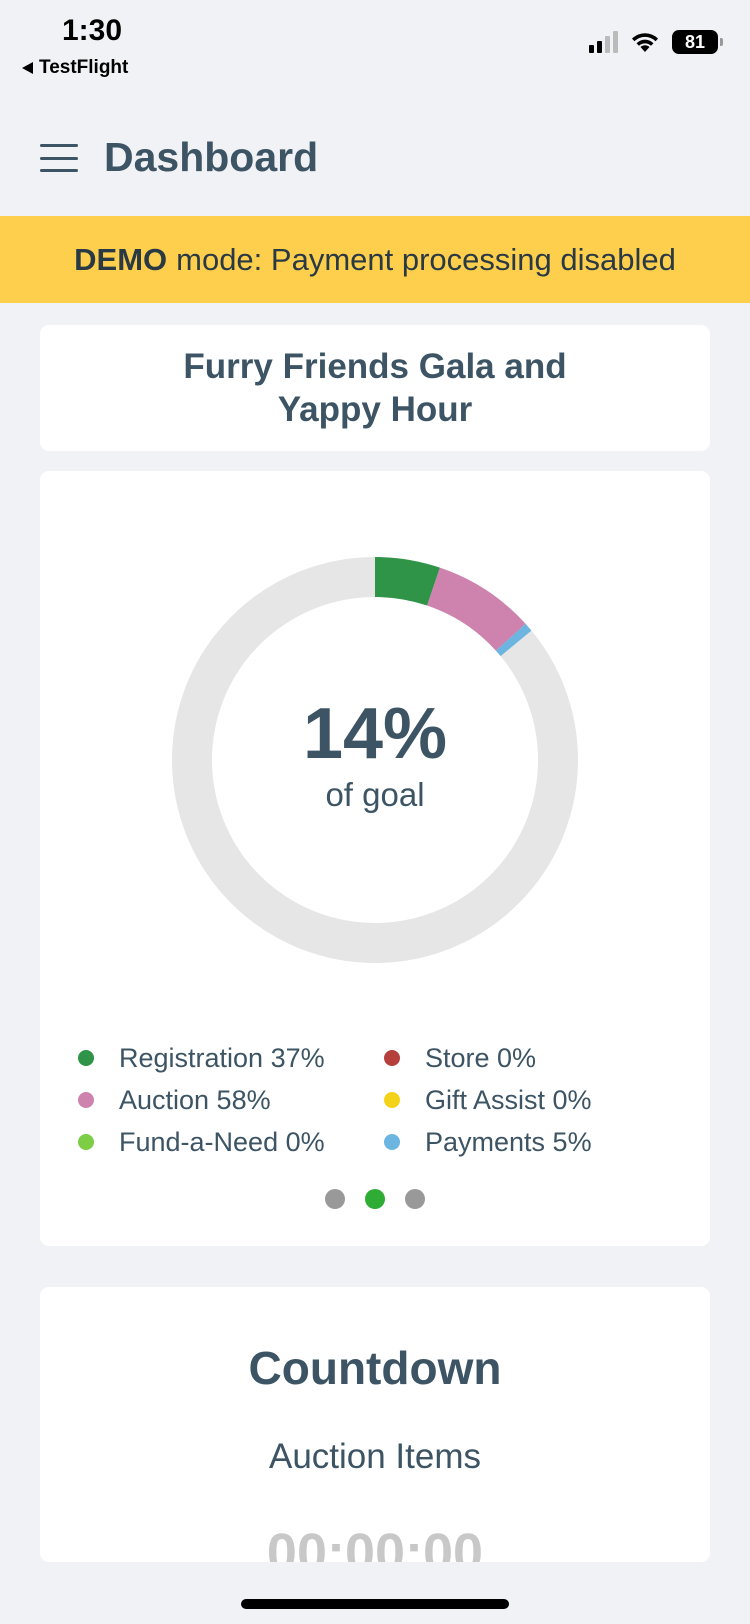 Image resolution: width=750 pixels, height=1624 pixels. Describe the element at coordinates (59, 158) in the screenshot. I see `hamburger-menu-icon` at that location.